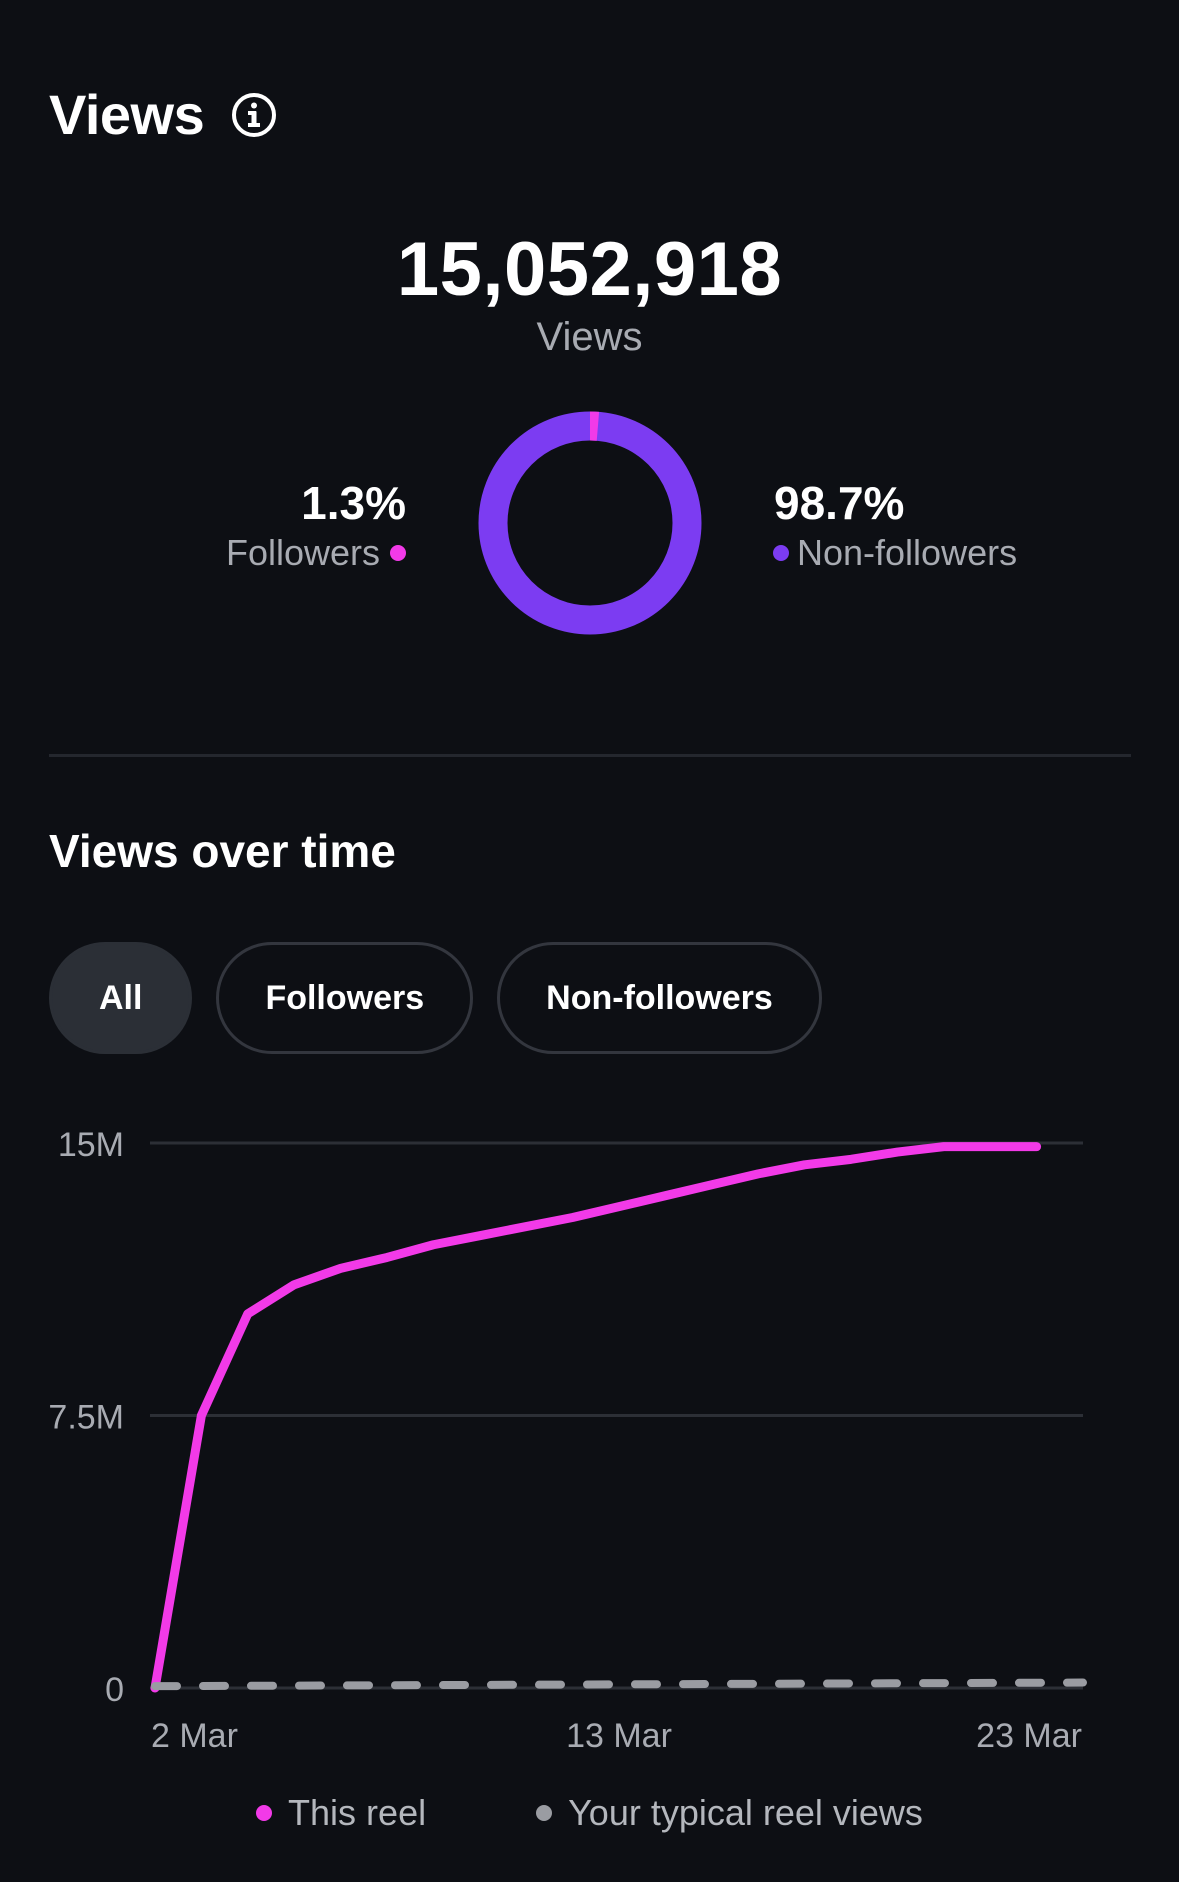  What do you see at coordinates (544, 1813) in the screenshot?
I see `typical-views-dot` at bounding box center [544, 1813].